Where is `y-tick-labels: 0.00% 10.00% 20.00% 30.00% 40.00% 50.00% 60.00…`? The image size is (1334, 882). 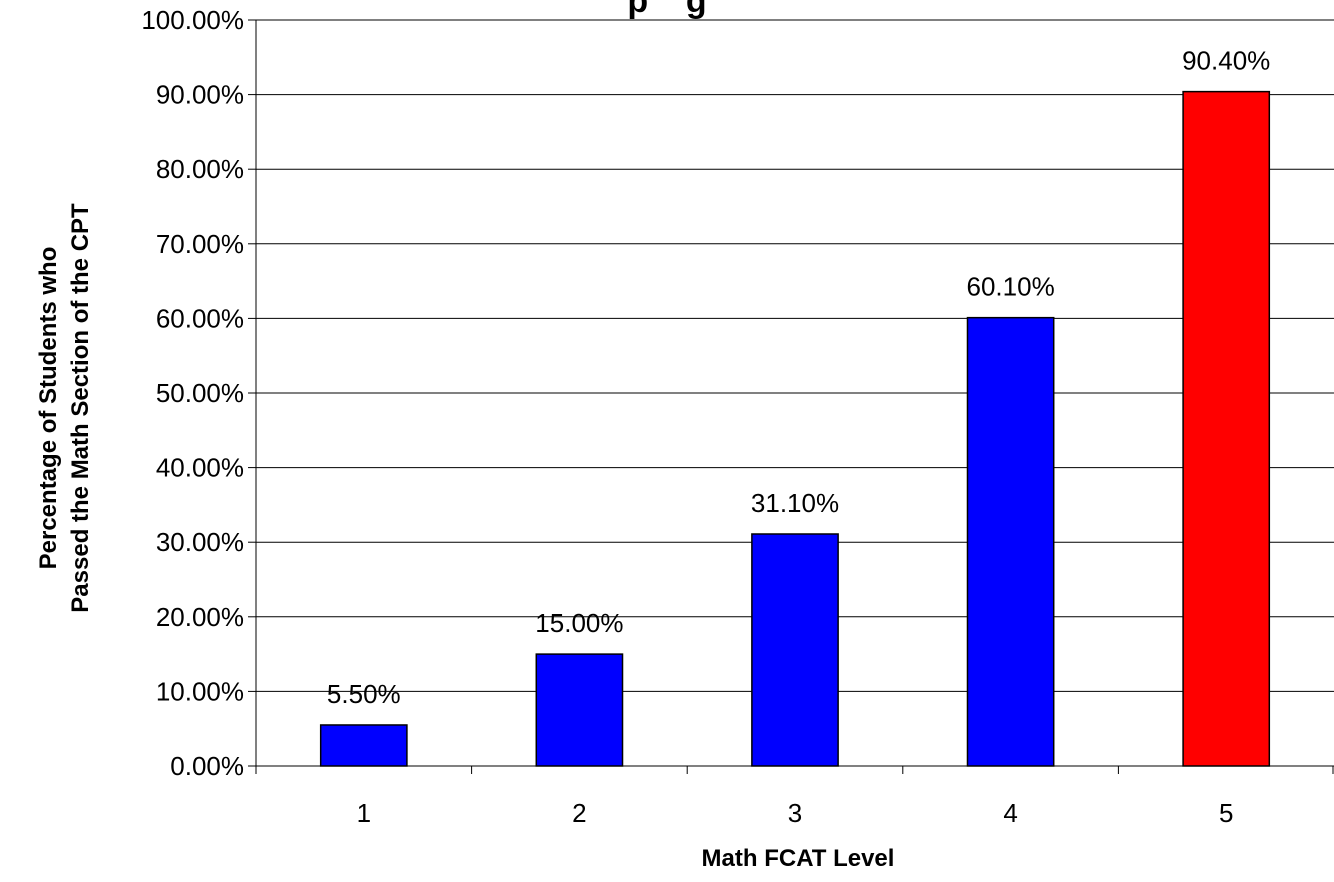
y-tick-labels: 0.00% 10.00% 20.00% 30.00% 40.00% 50.00% 60.00… is located at coordinates (198, 393).